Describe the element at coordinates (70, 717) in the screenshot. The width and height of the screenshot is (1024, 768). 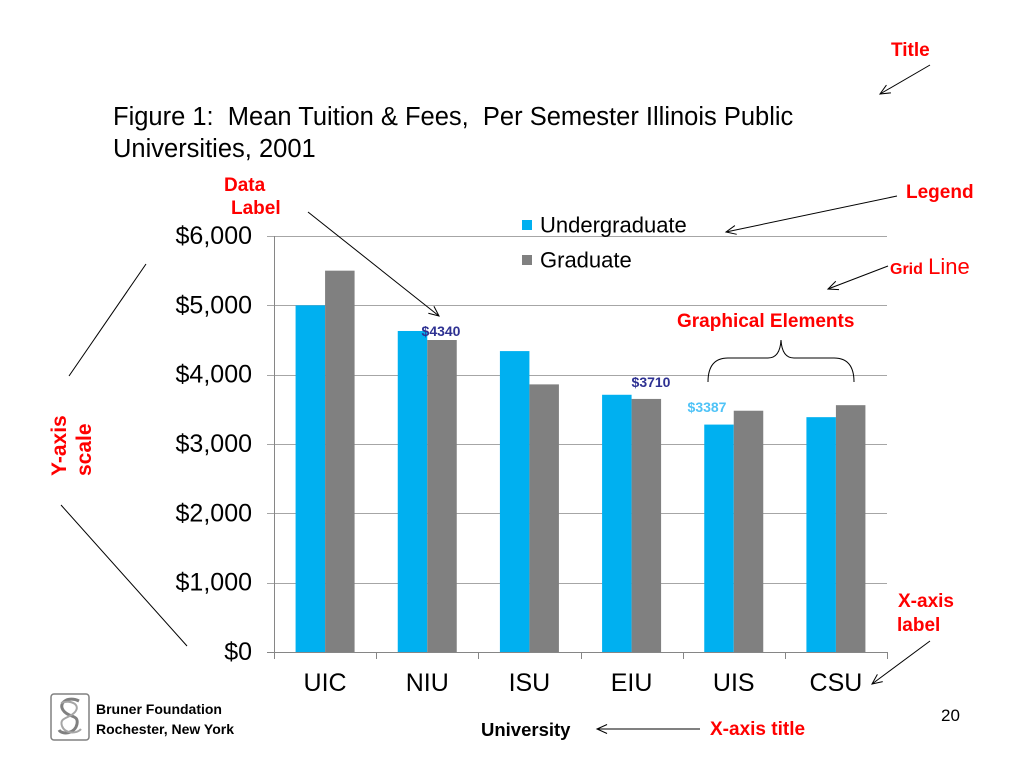
I see `bruner-foundation-logo` at that location.